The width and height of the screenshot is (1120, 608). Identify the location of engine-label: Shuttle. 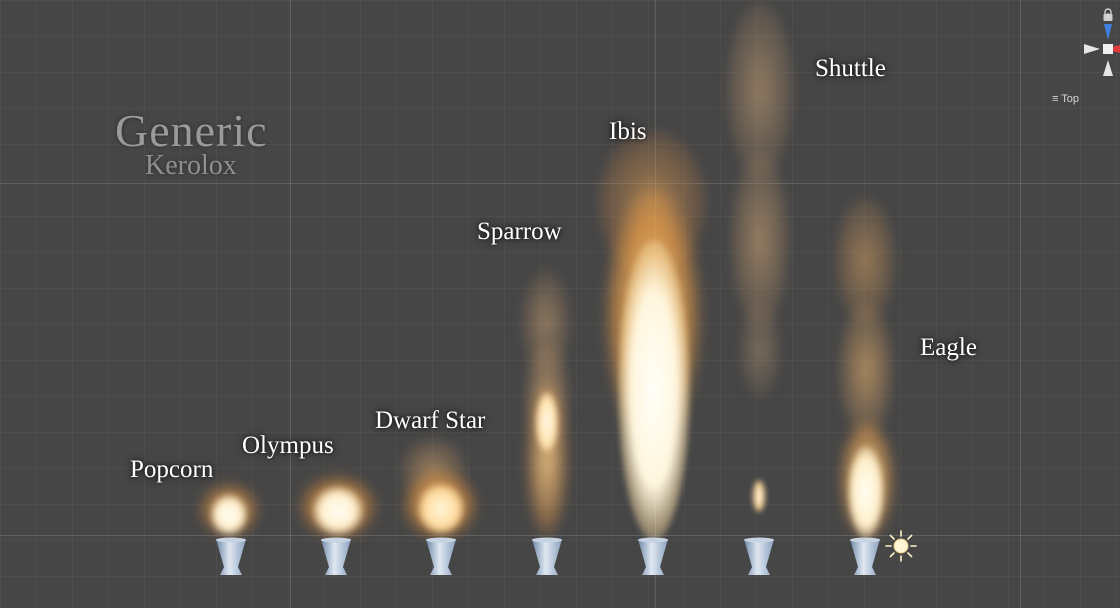
(850, 68).